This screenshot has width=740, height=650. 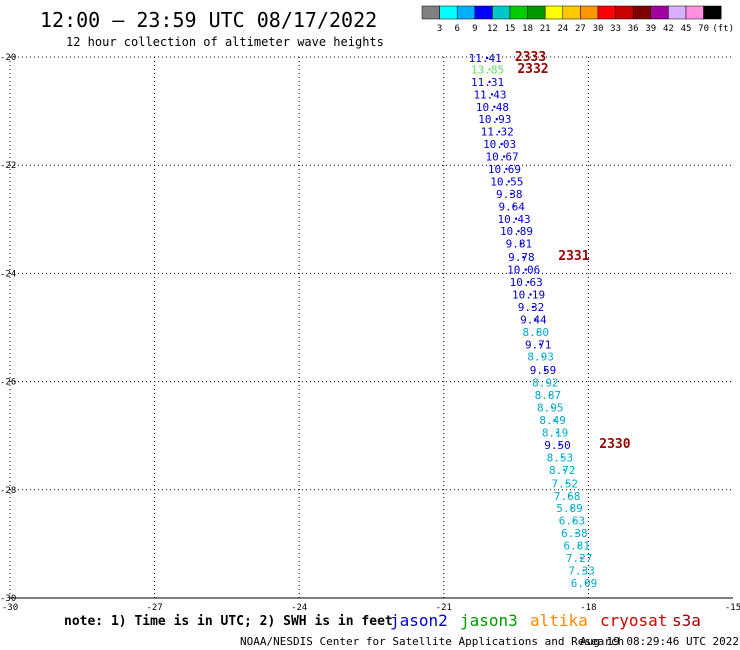 I want to click on color-scale-legend: 3 6 9 12 15 18 21 24 27 30 33 36 39 42 45 70 (ft), so click(x=577, y=19).